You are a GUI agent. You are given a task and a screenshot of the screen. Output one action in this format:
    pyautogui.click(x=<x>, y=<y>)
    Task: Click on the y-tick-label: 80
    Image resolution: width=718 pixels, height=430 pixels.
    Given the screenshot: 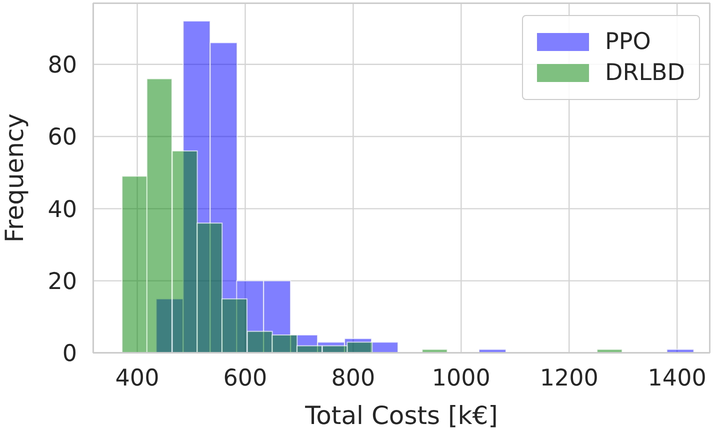 What is the action you would take?
    pyautogui.click(x=62, y=65)
    